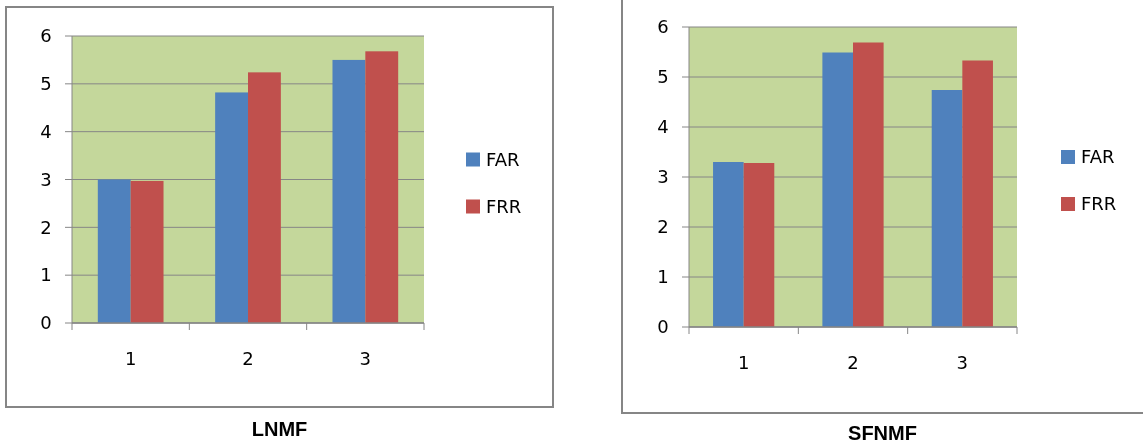 The image size is (1143, 446). What do you see at coordinates (279, 429) in the screenshot?
I see `text: LNMF` at bounding box center [279, 429].